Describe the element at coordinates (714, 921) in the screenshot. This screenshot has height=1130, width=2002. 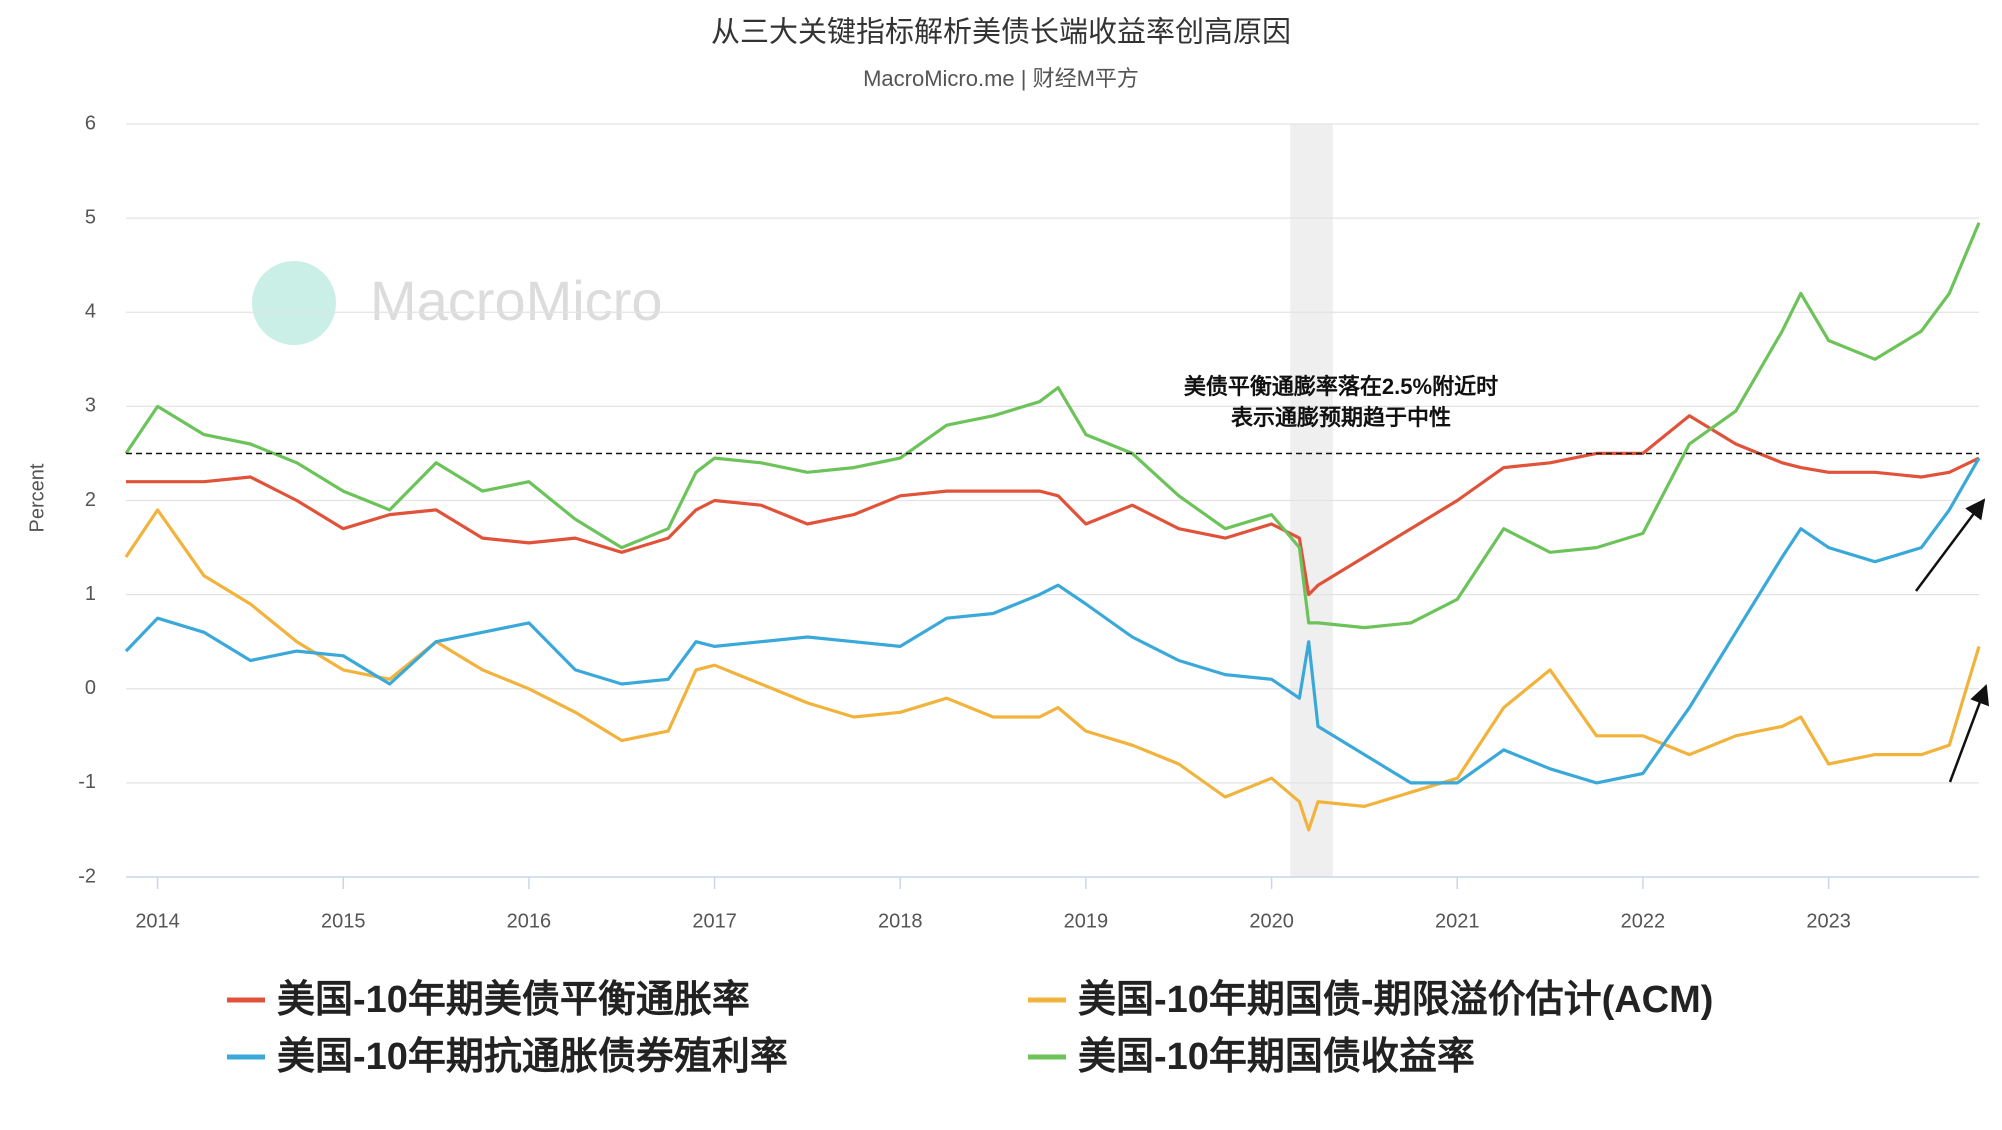
I see `x-tick-label: 2017` at that location.